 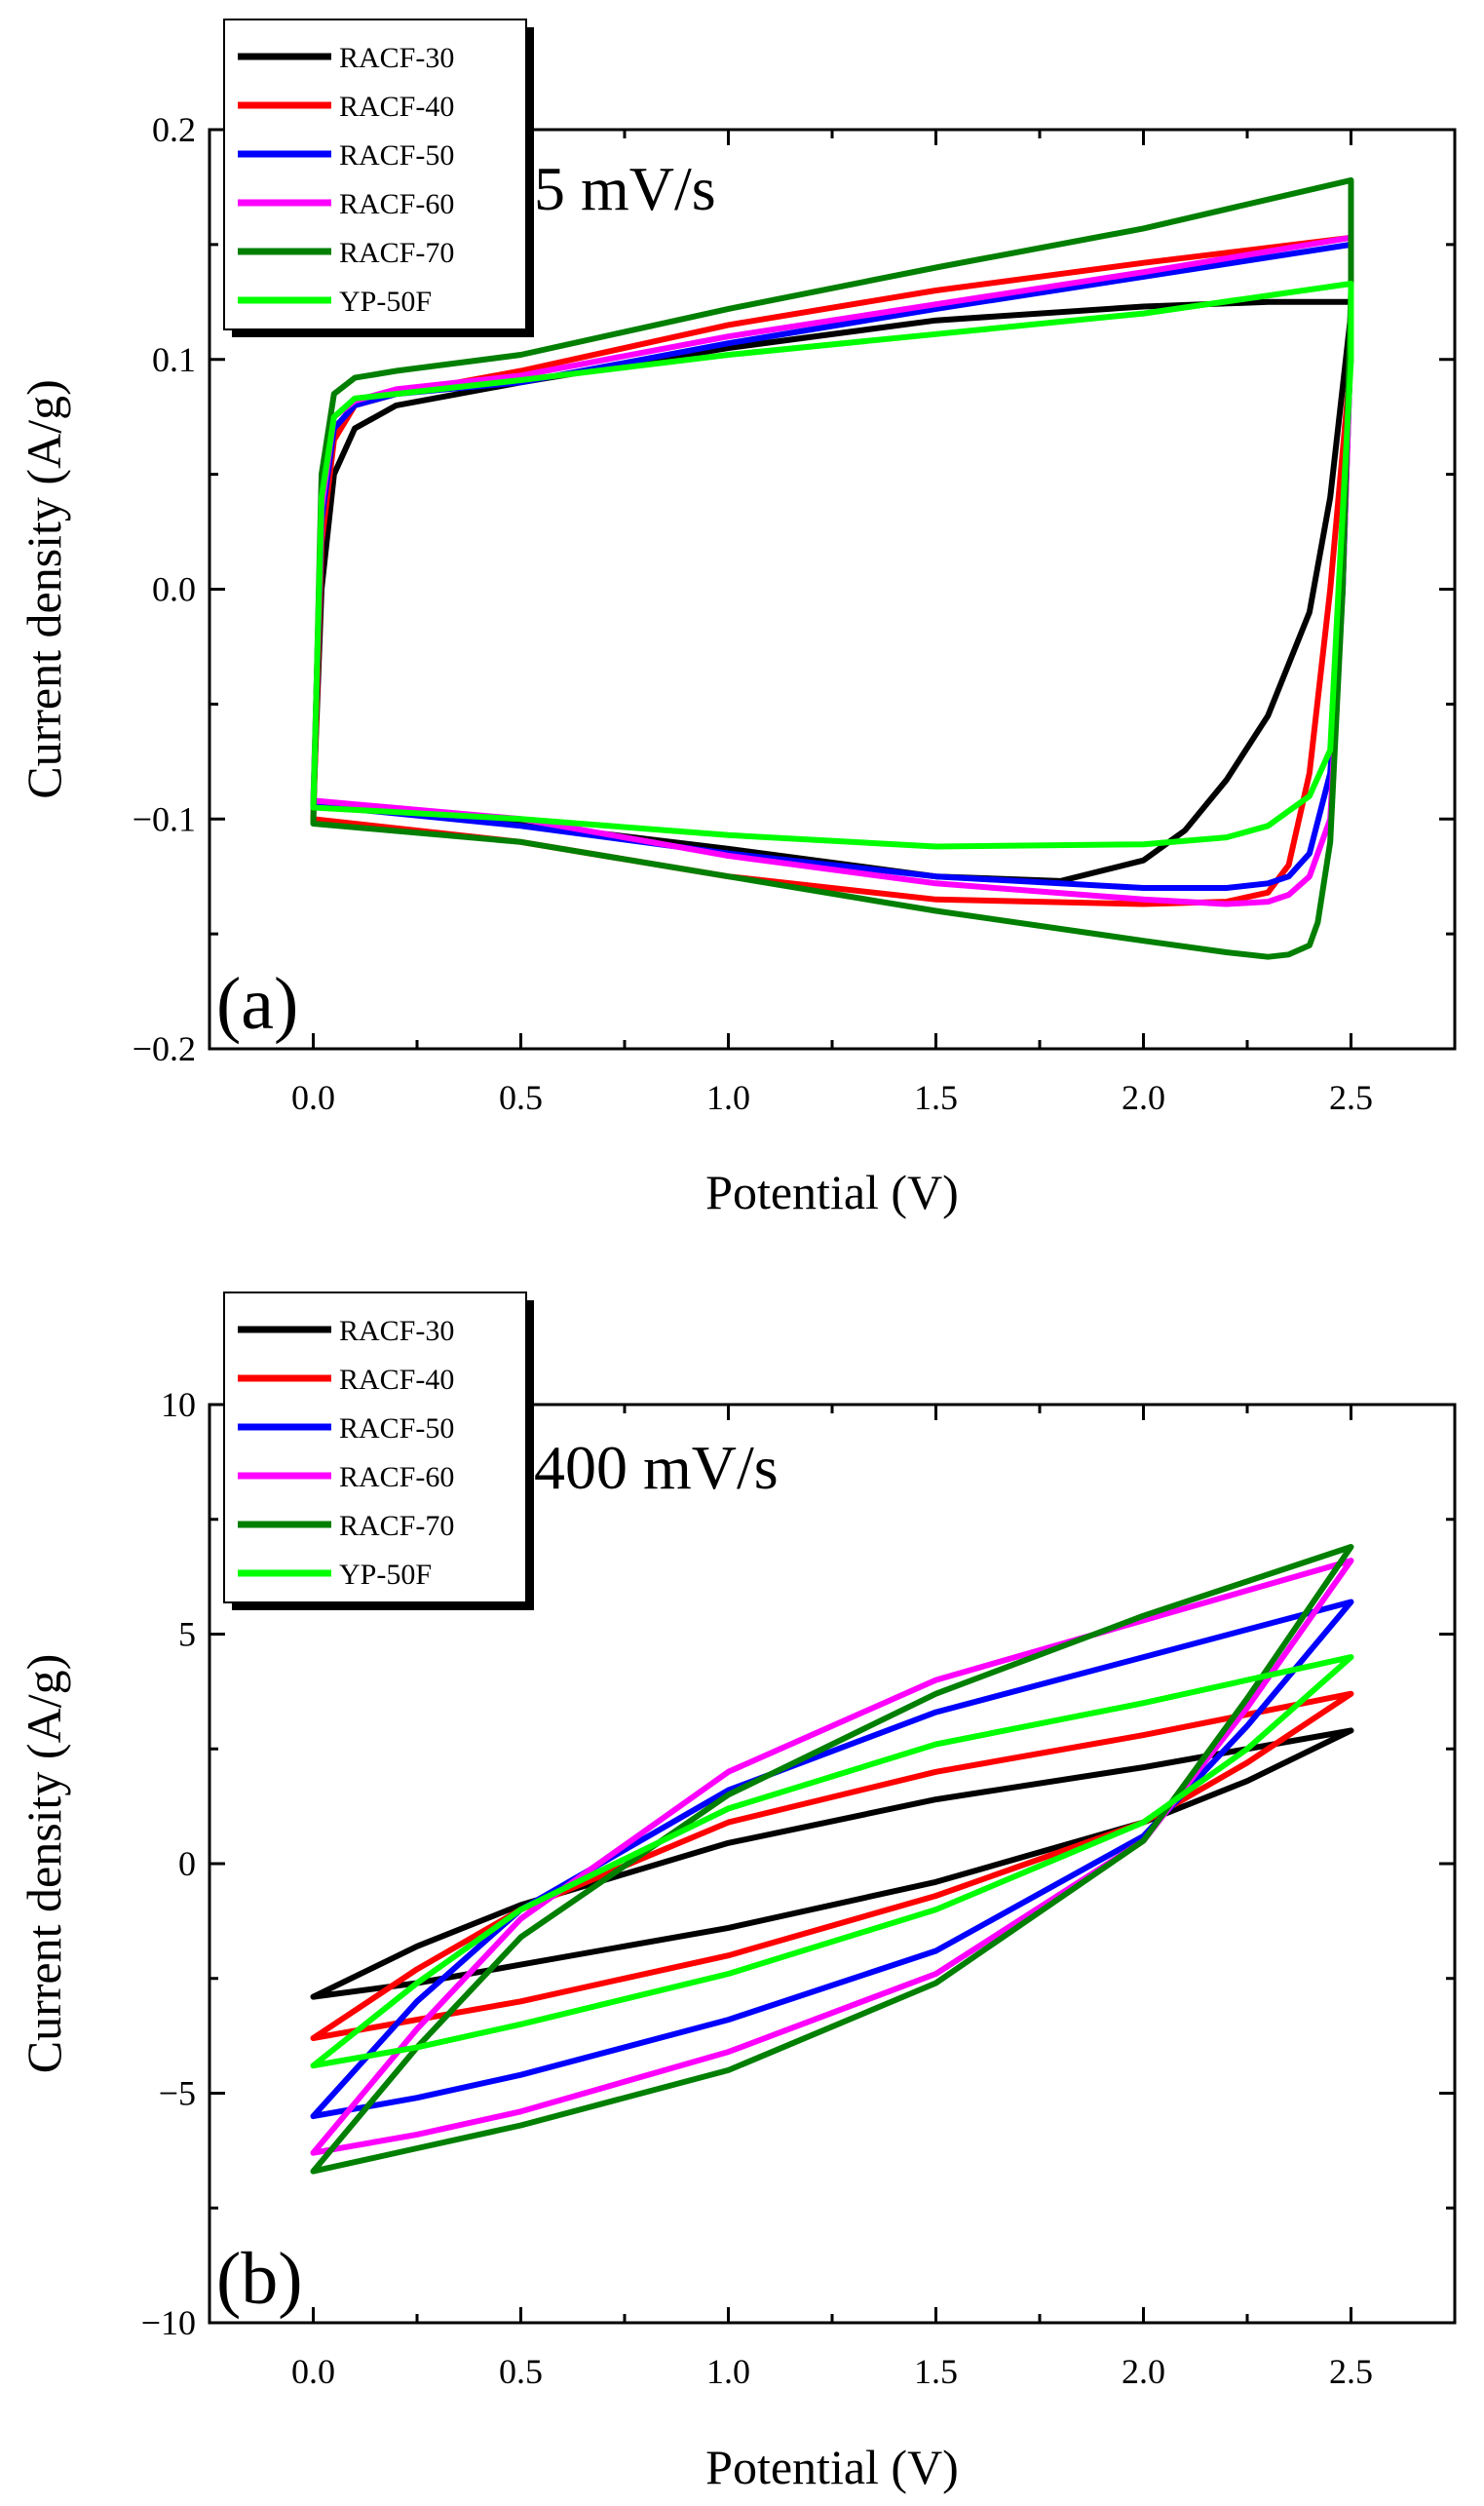 I want to click on y-tick-label: 5, so click(x=187, y=1634).